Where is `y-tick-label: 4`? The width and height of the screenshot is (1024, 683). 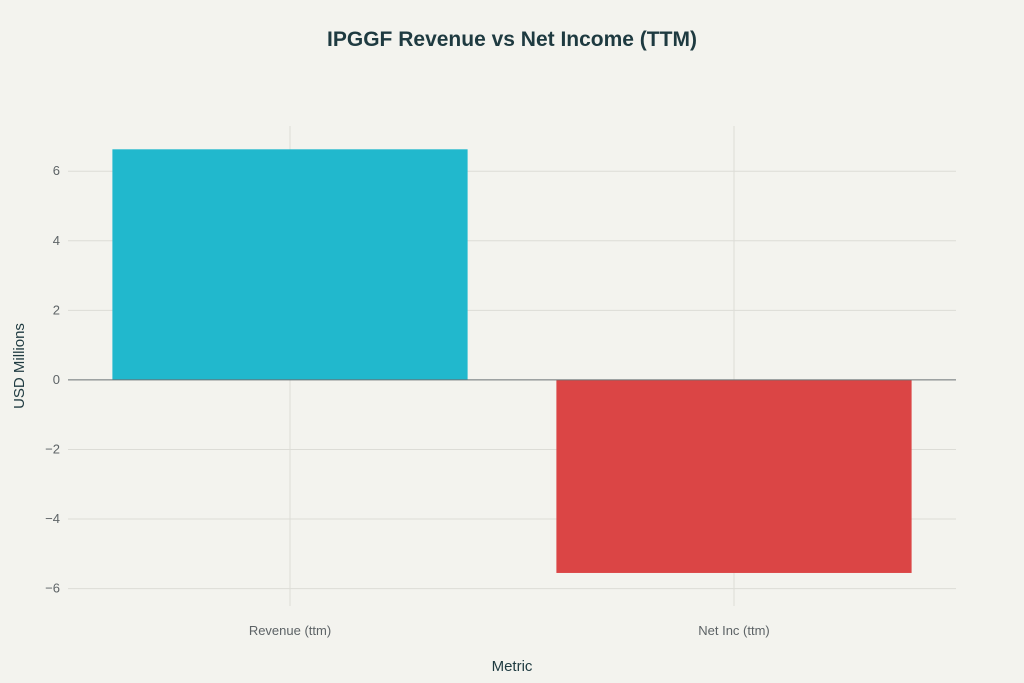 y-tick-label: 4 is located at coordinates (56, 240).